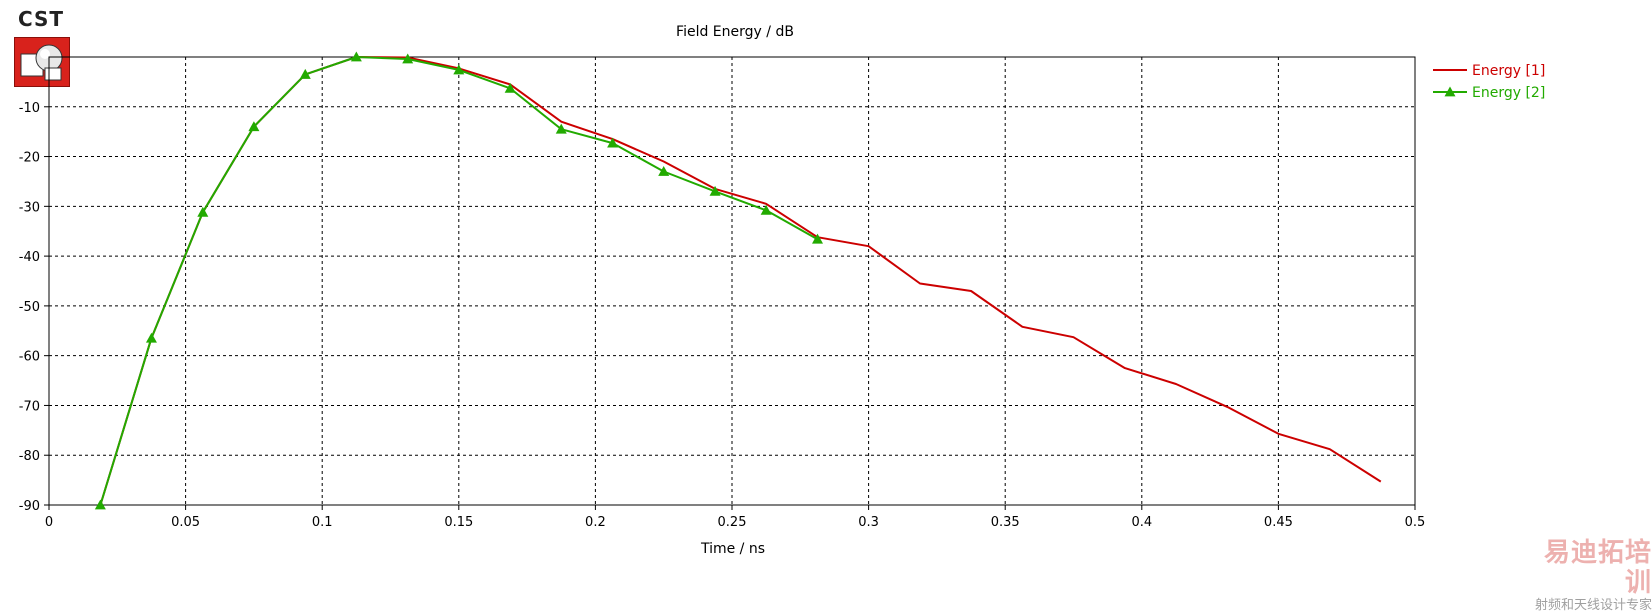  Describe the element at coordinates (1450, 91) in the screenshot. I see `legend-marker-icon` at that location.